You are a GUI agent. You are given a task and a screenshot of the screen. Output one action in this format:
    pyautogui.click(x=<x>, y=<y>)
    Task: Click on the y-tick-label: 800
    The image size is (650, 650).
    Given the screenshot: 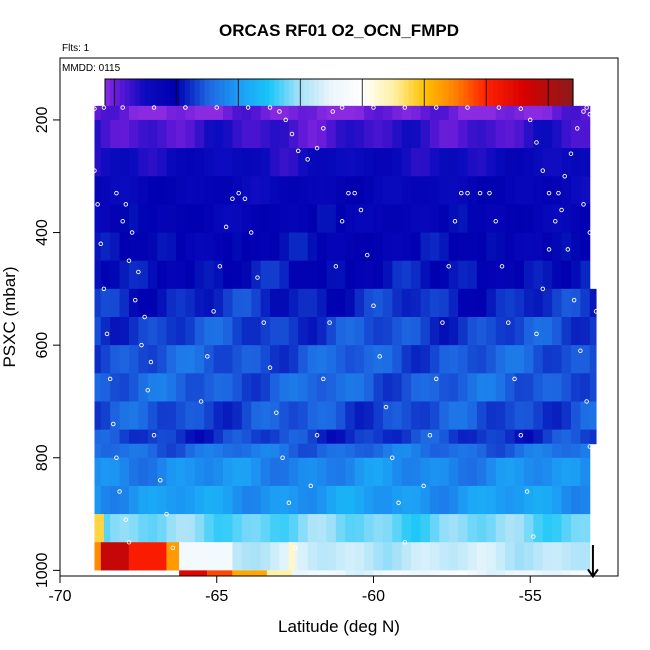 What is the action you would take?
    pyautogui.click(x=42, y=457)
    